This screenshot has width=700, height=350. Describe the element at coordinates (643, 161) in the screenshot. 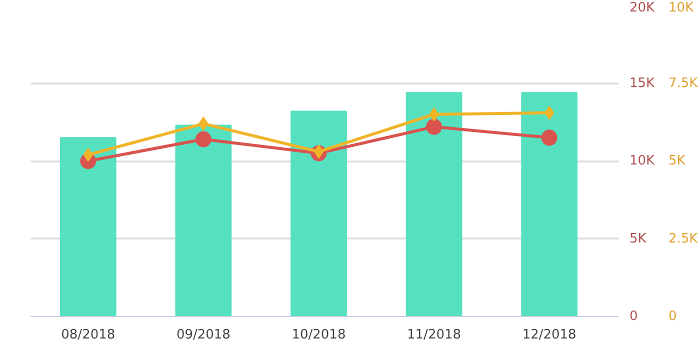

I see `y-tick-label: 10K` at that location.